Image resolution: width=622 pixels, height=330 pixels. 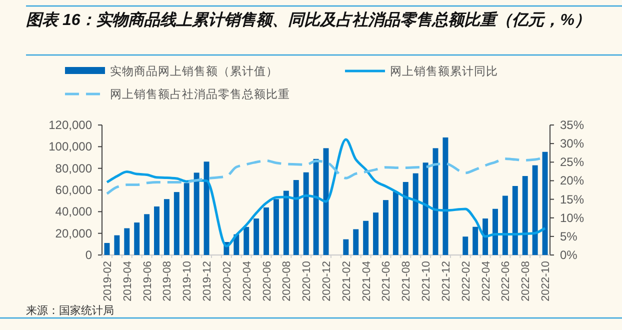 I want to click on x-tick-label: 2022-10, so click(x=546, y=281).